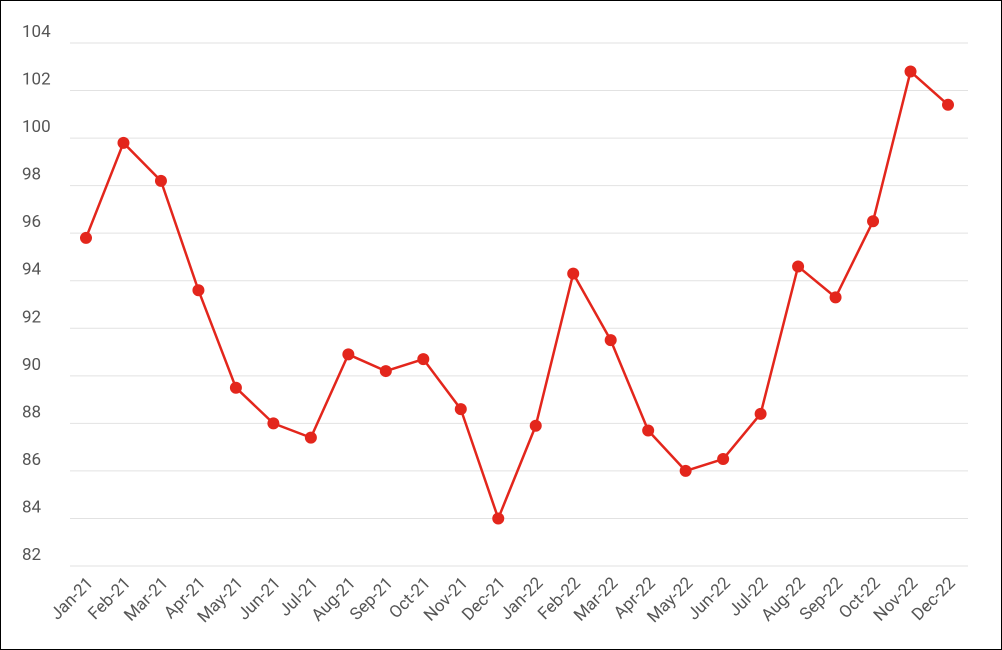  Describe the element at coordinates (32, 270) in the screenshot. I see `y-tick-label: 94` at that location.